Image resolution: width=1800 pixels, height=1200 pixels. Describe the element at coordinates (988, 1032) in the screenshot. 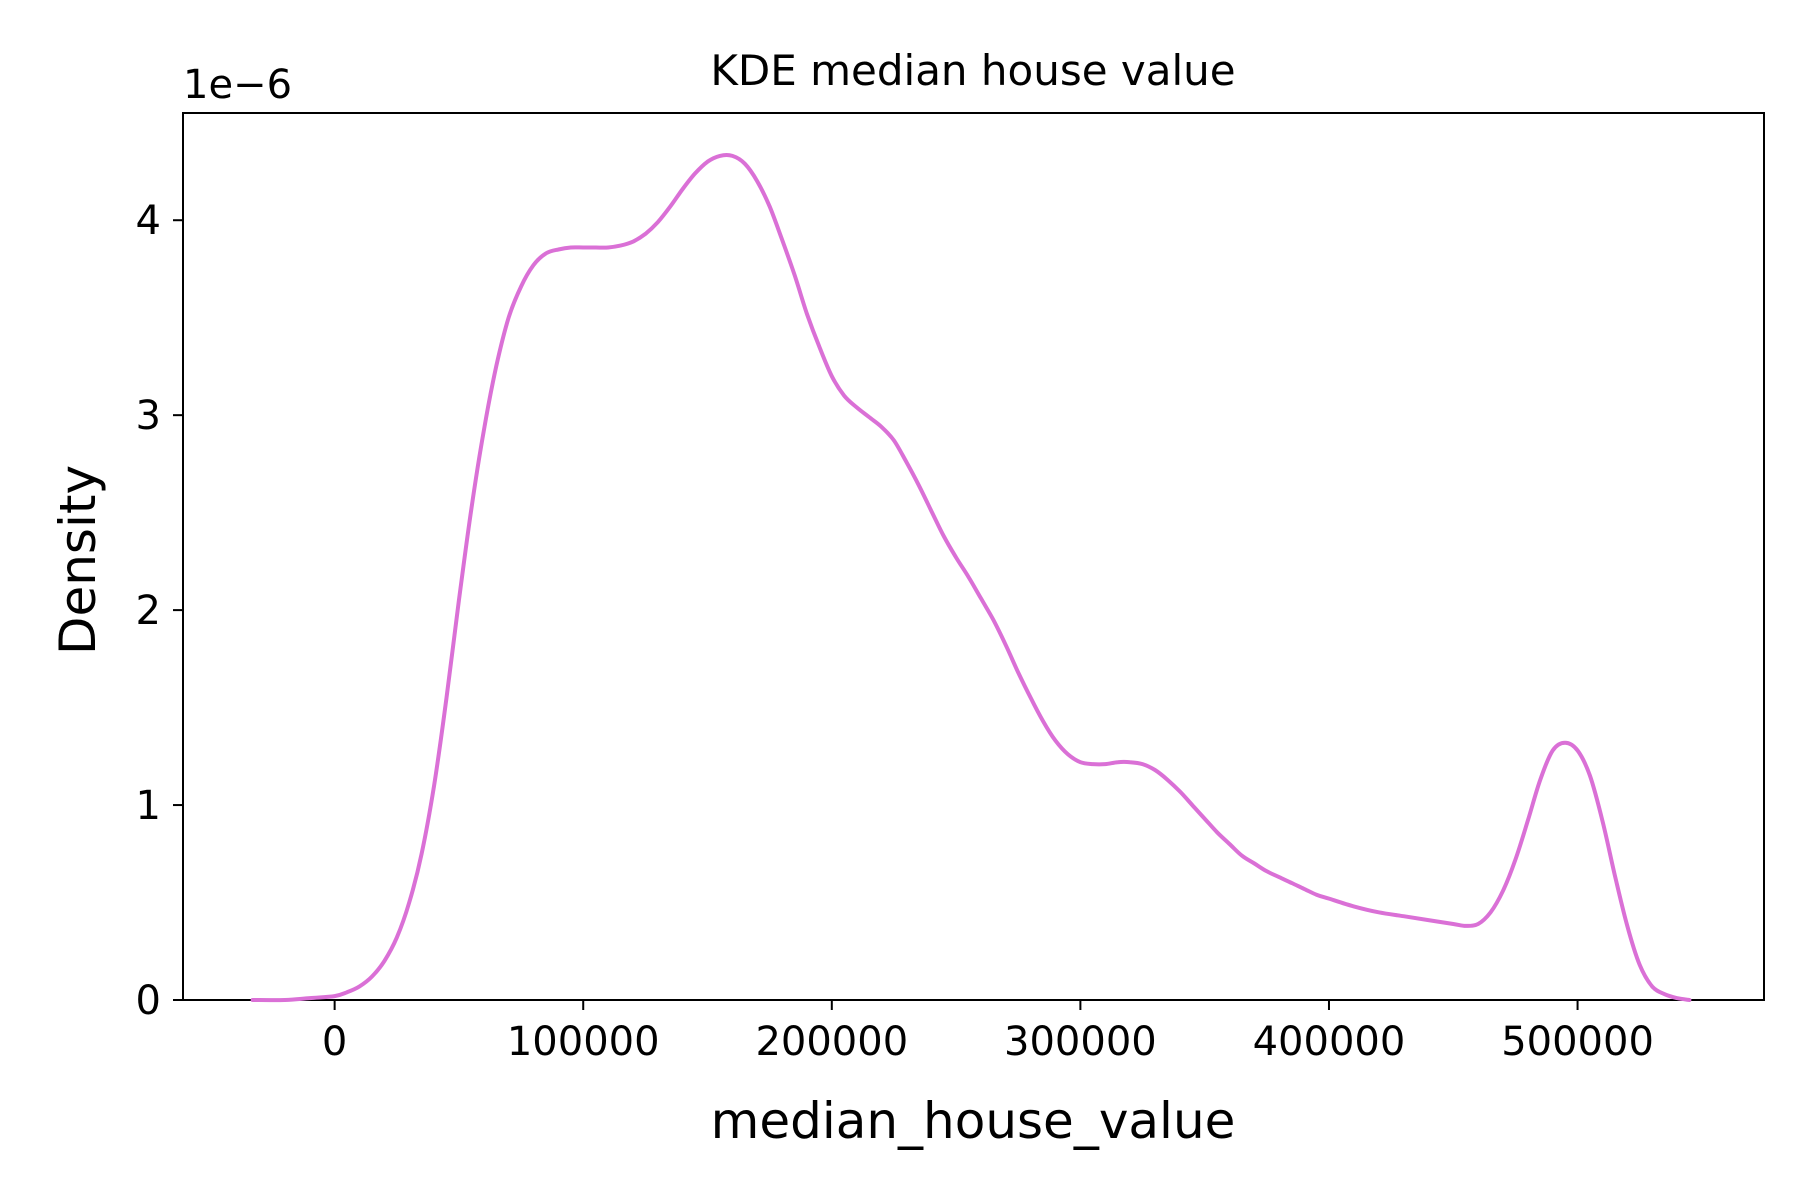

I see `x-axis-ticks: 0 100000 200000 300000 400000 500000` at that location.